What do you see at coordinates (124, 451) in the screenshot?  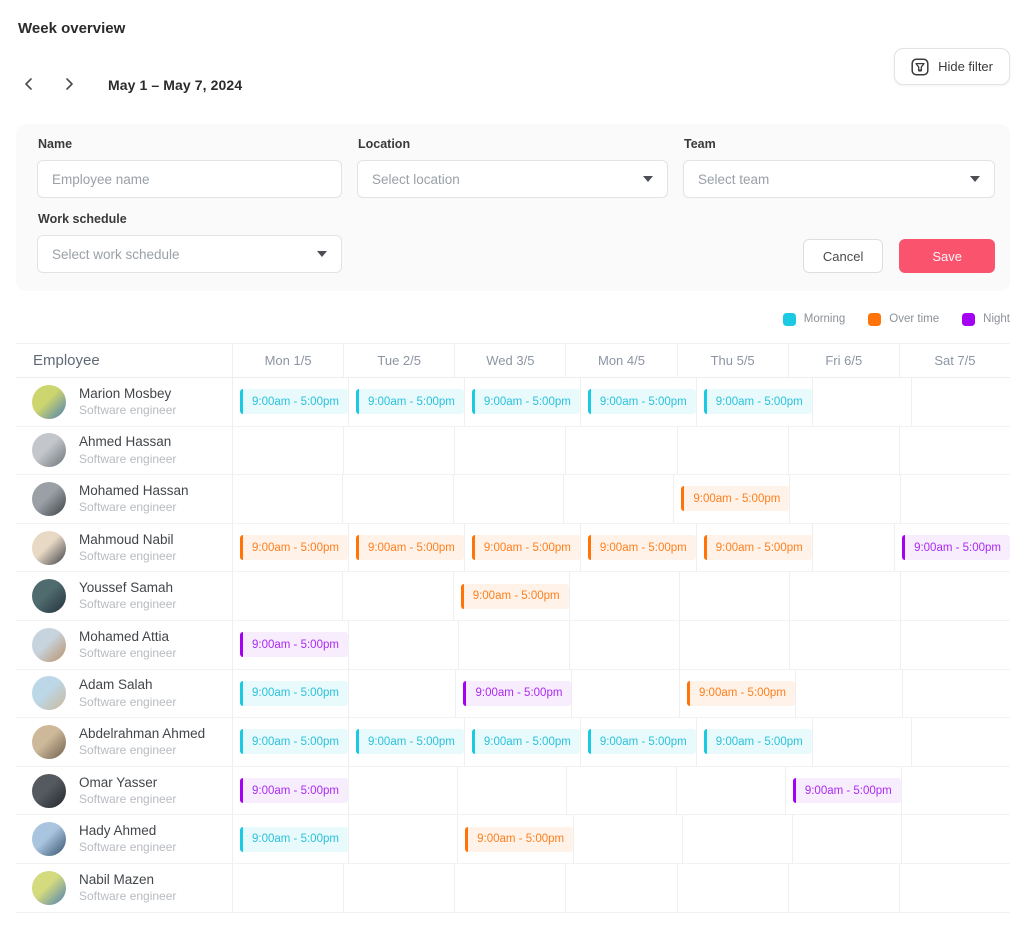 I see `employee-cell: Ahmed Hassan Software engineer` at bounding box center [124, 451].